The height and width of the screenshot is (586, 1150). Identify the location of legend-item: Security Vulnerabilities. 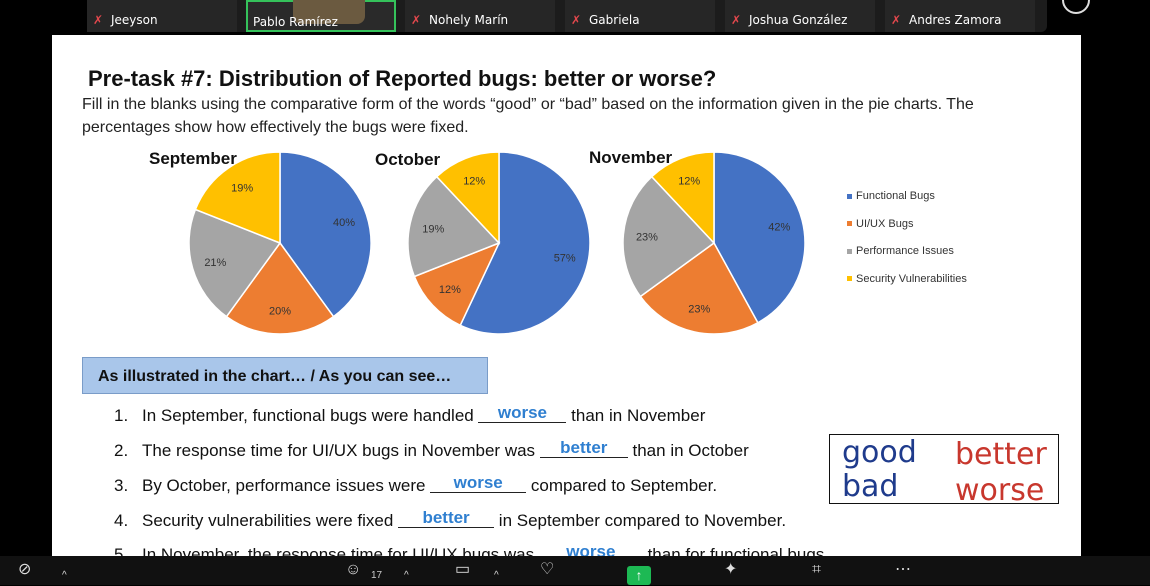
(907, 287).